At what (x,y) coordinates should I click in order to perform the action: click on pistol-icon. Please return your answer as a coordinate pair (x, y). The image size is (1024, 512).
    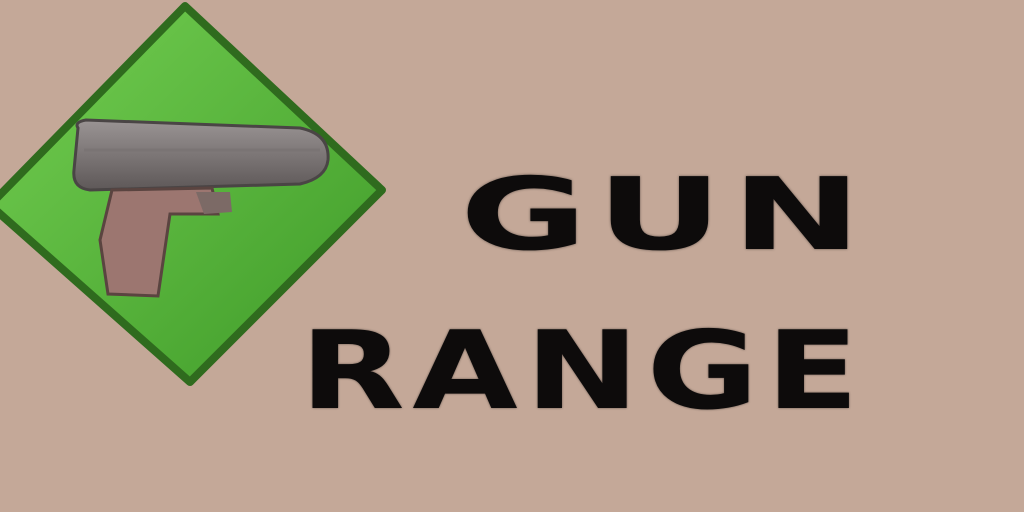
    Looking at the image, I should click on (201, 208).